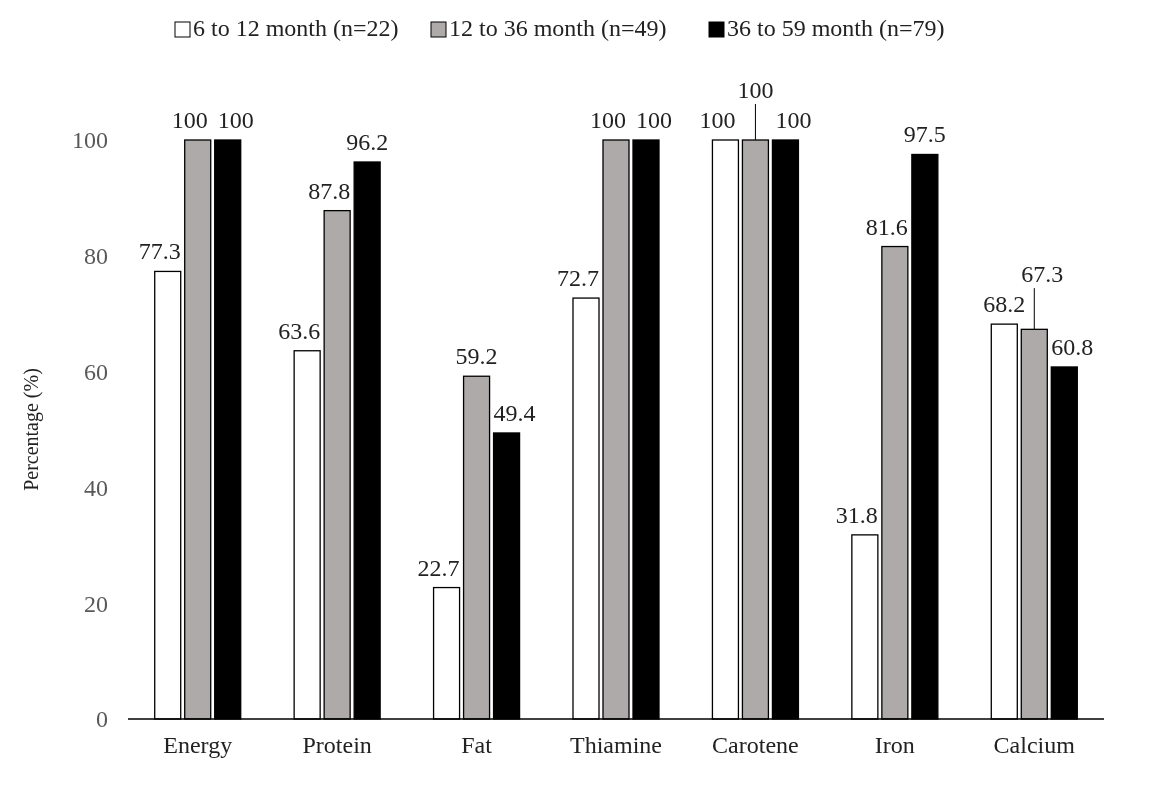 Image resolution: width=1162 pixels, height=786 pixels. What do you see at coordinates (1004, 304) in the screenshot?
I see `data-label: 68.2` at bounding box center [1004, 304].